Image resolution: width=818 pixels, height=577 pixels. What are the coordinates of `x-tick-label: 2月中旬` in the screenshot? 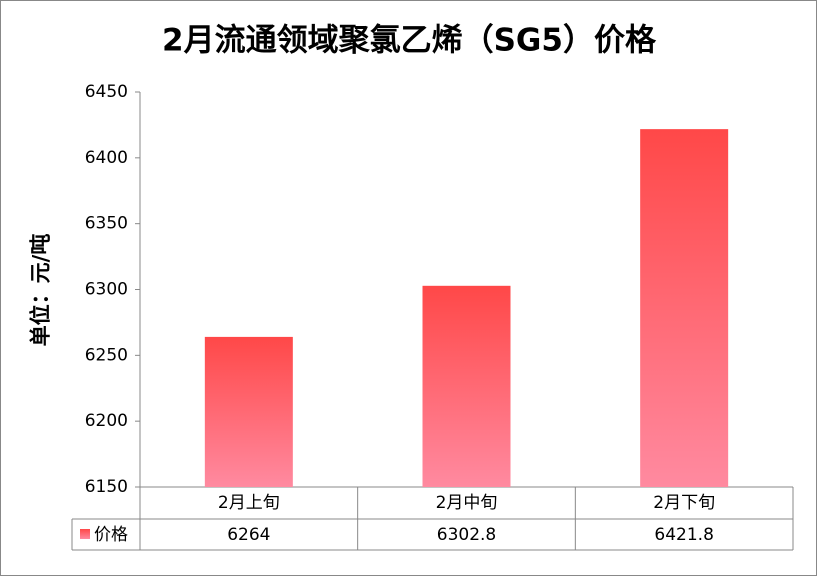 It's located at (467, 503).